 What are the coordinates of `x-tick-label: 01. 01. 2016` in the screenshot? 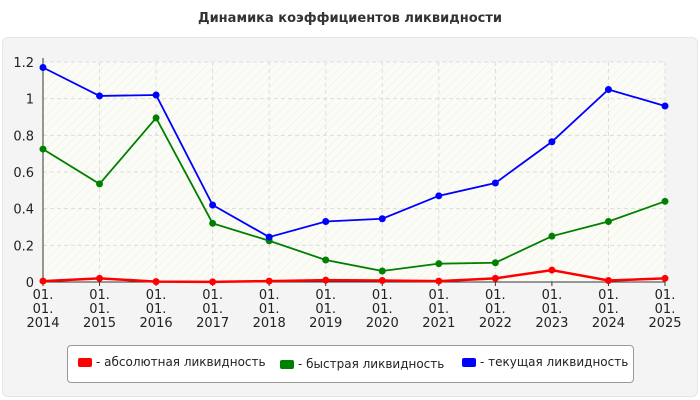 It's located at (156, 309).